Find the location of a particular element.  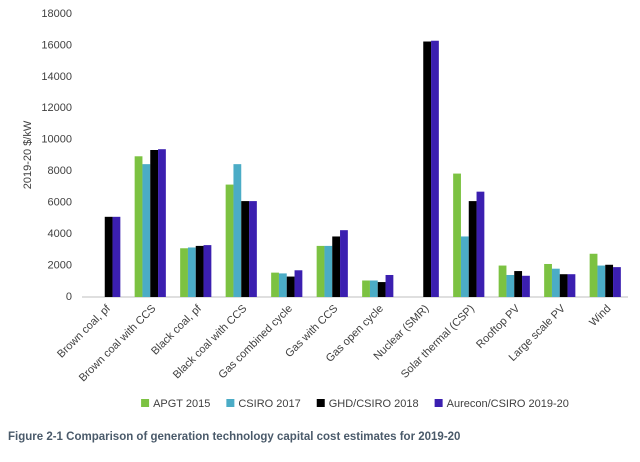

y-tick-label: 6000 is located at coordinates (60, 203).